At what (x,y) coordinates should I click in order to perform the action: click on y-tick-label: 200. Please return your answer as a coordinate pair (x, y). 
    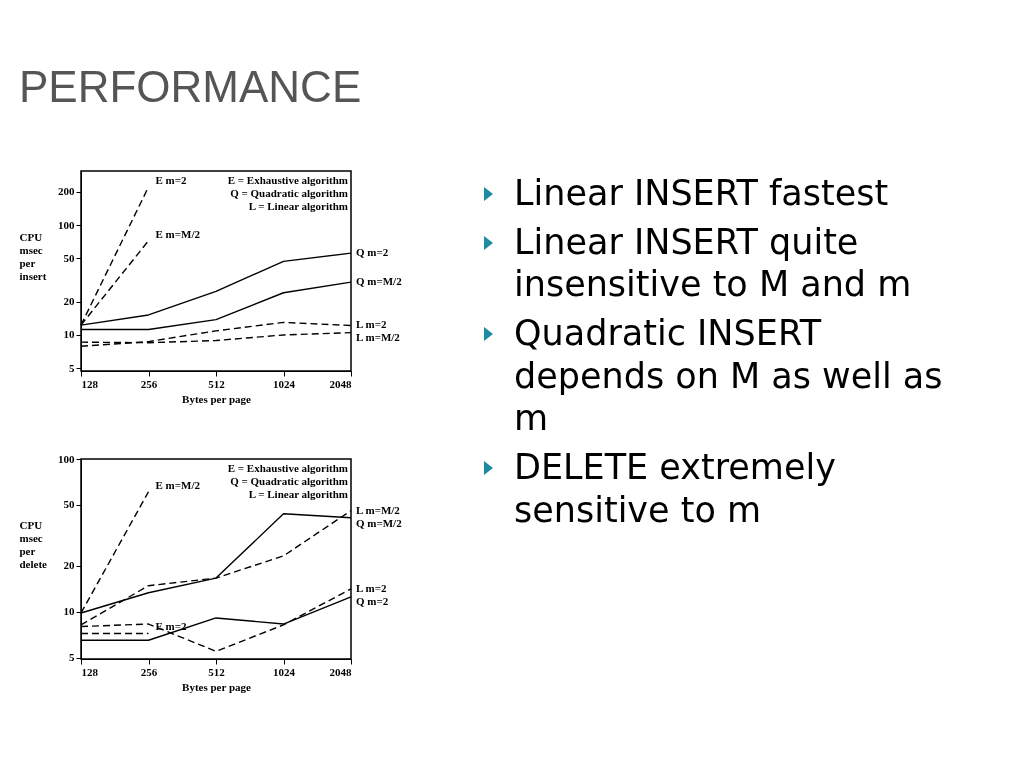
    Looking at the image, I should click on (66, 191).